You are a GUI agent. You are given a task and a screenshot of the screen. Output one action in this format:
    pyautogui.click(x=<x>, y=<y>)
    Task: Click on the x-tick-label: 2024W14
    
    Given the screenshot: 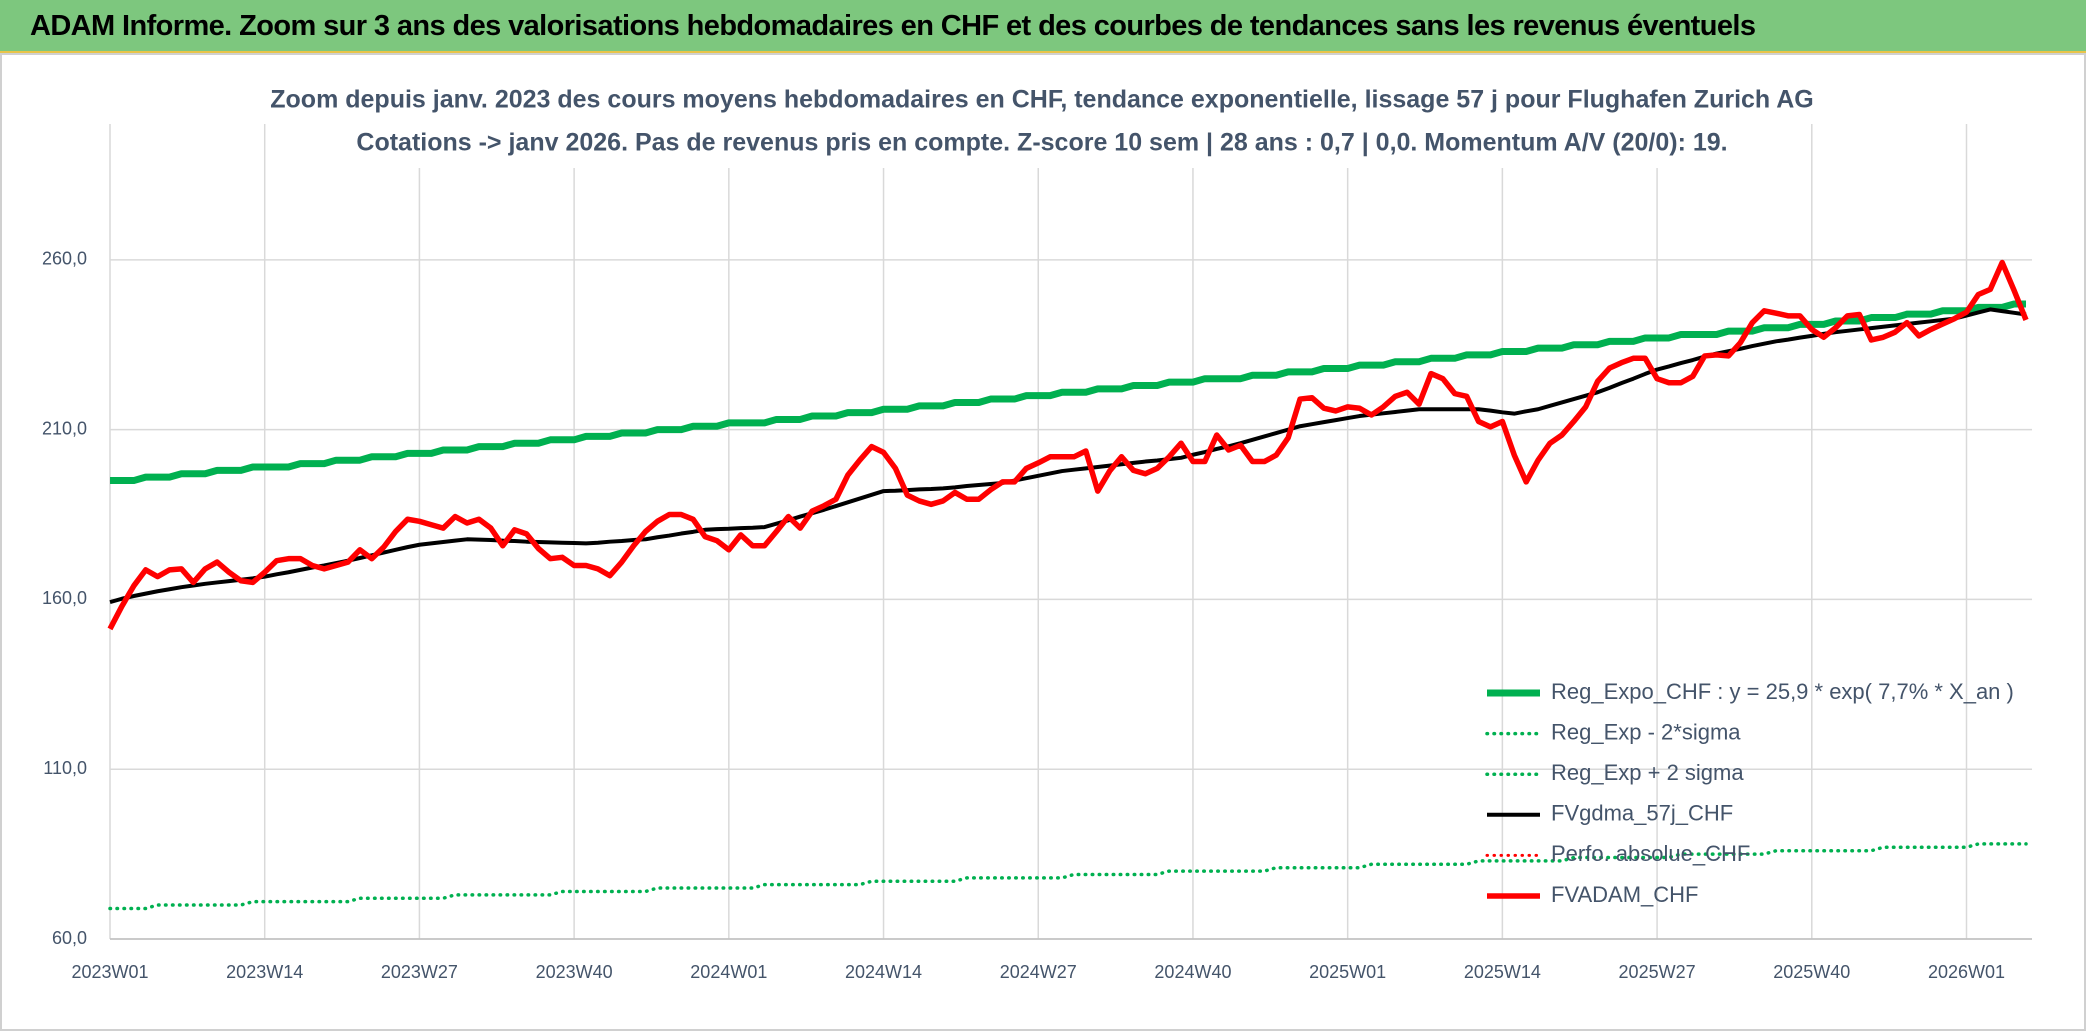 What is the action you would take?
    pyautogui.click(x=883, y=972)
    